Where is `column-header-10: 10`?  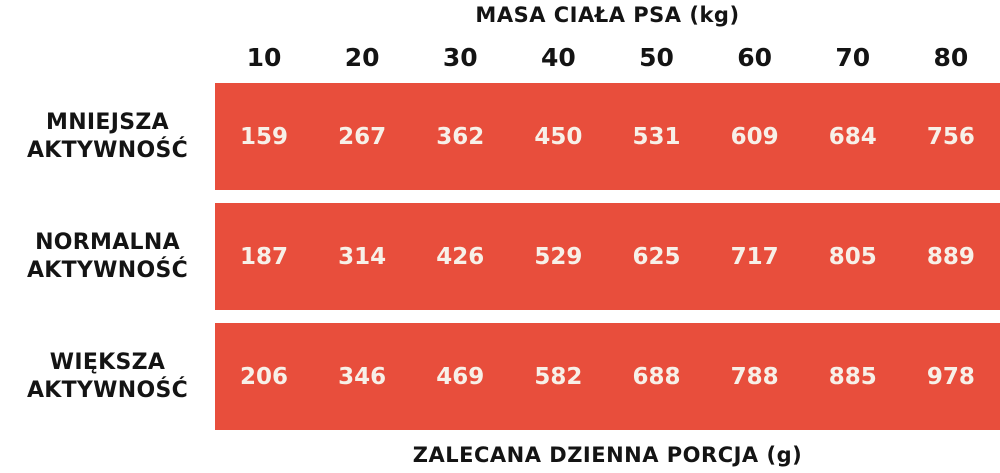 column-header-10: 10 is located at coordinates (264, 57).